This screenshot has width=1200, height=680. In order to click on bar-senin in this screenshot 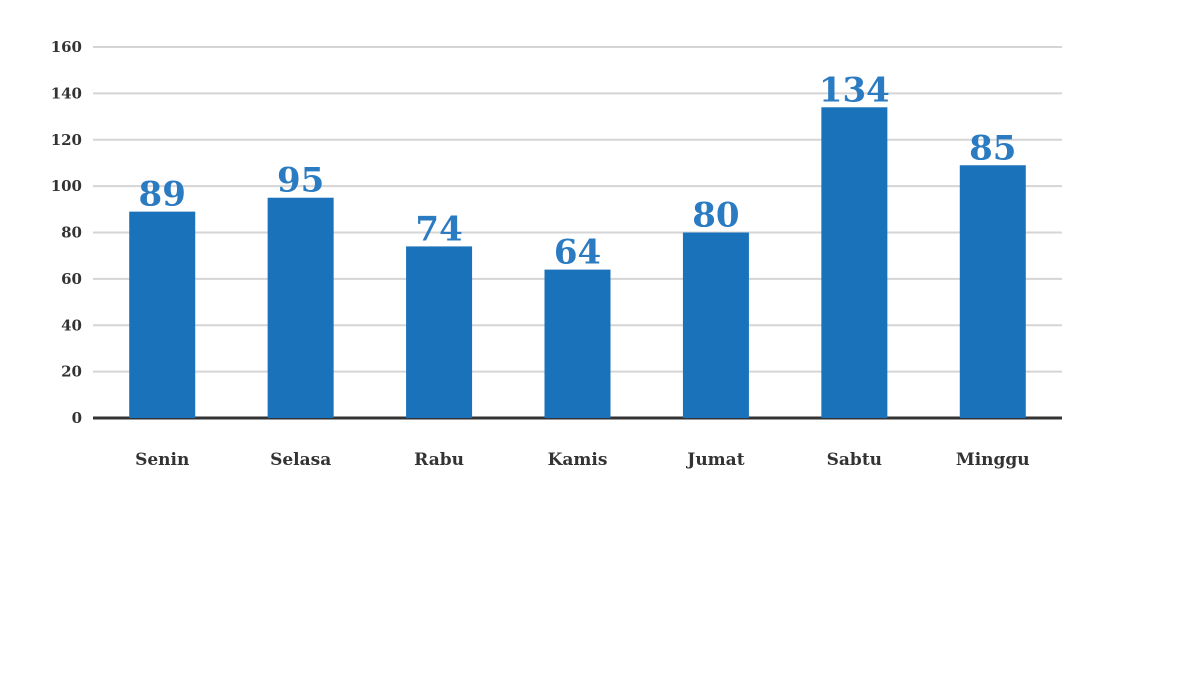, I will do `click(162, 314)`.